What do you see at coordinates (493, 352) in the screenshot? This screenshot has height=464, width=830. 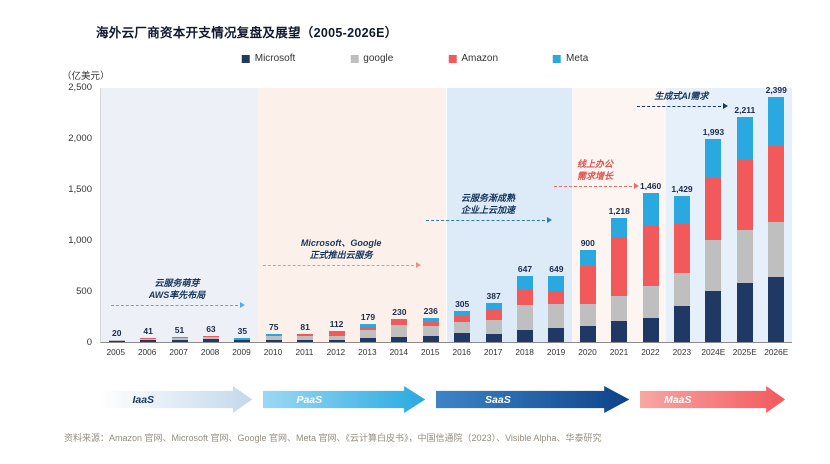 I see `x-axis-label: 2017` at bounding box center [493, 352].